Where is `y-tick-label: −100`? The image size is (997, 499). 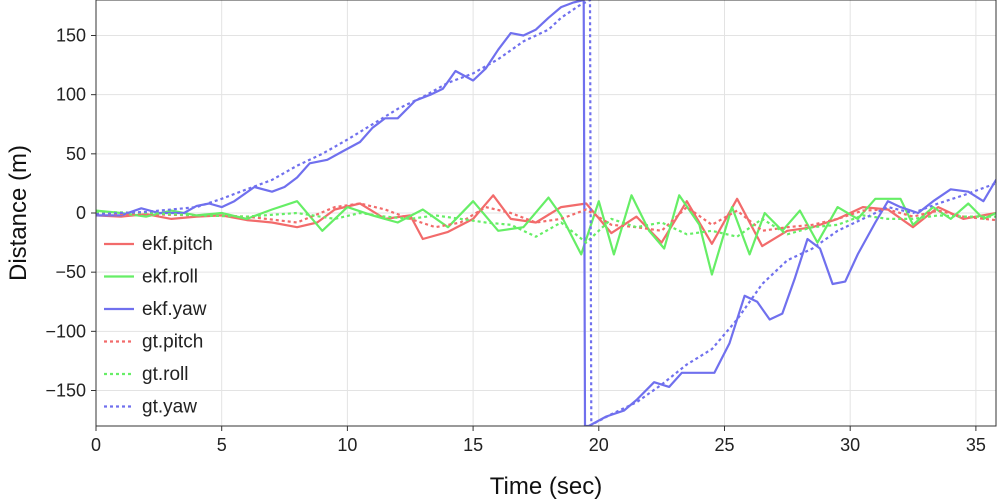
y-tick-label: −100 is located at coordinates (65, 331).